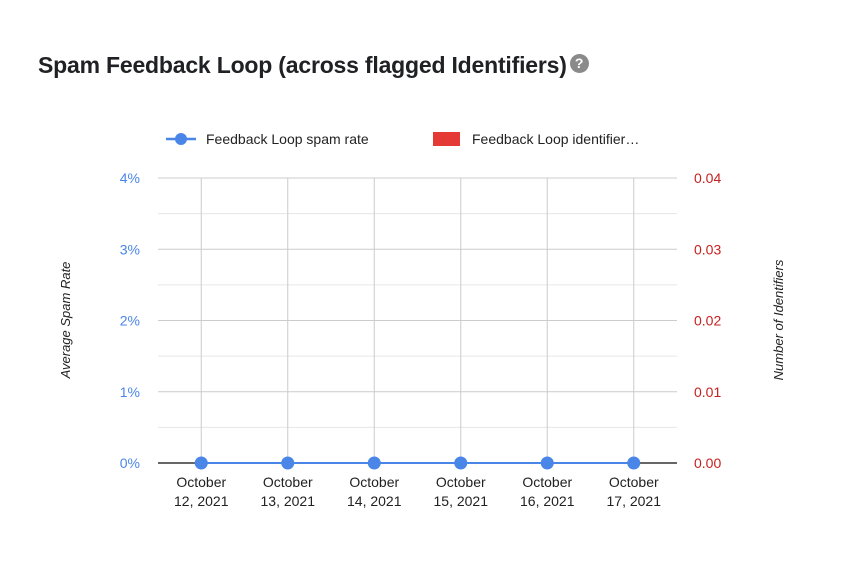 This screenshot has height=582, width=860. Describe the element at coordinates (707, 178) in the screenshot. I see `right-tick-label: 0.04` at that location.